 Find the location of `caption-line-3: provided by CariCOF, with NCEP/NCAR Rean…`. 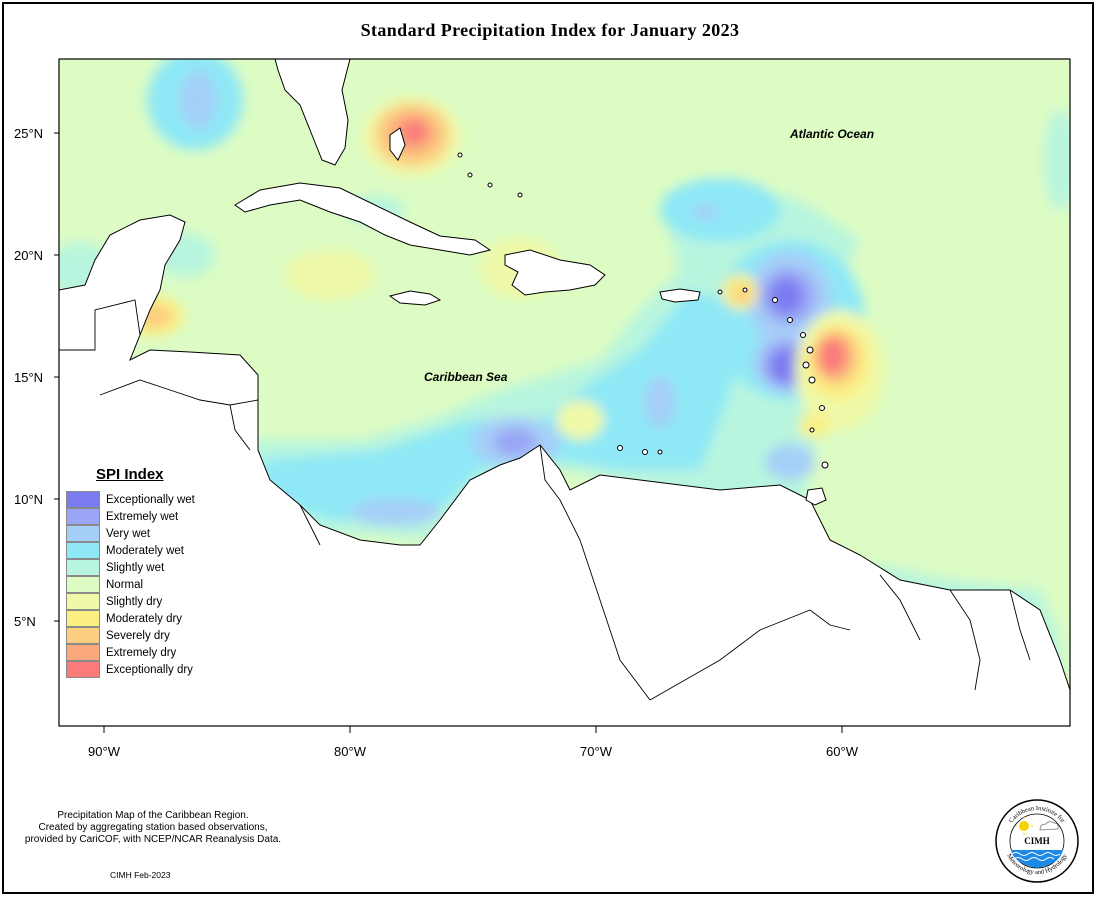

caption-line-3: provided by CariCOF, with NCEP/NCAR Rean… is located at coordinates (153, 839).